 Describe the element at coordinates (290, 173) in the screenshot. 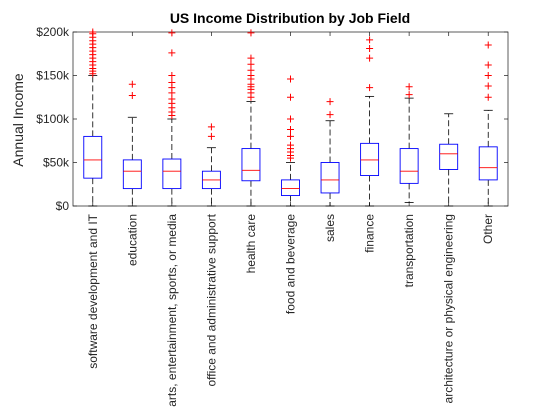

I see `box-6: food and beverage` at that location.